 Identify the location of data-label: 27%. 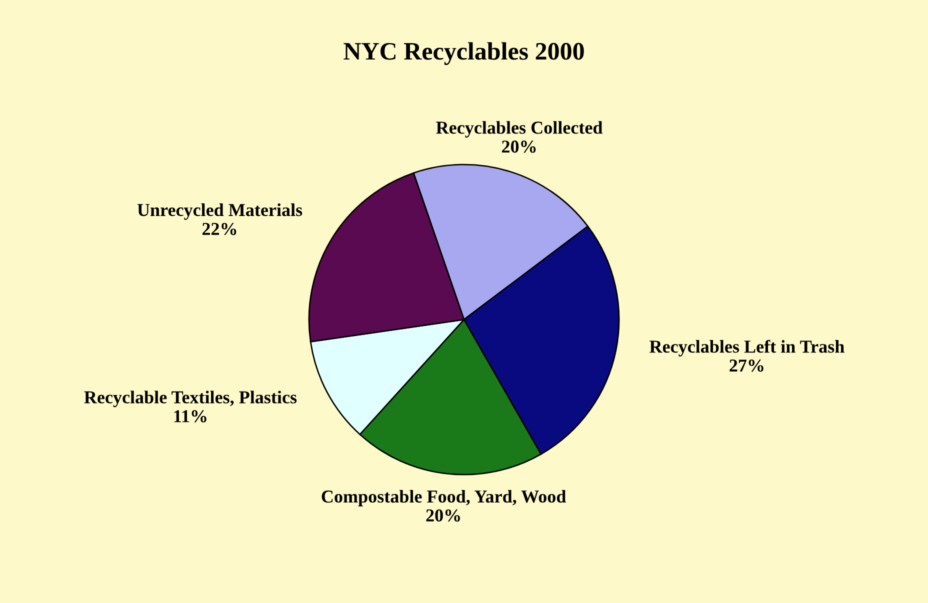
(747, 366).